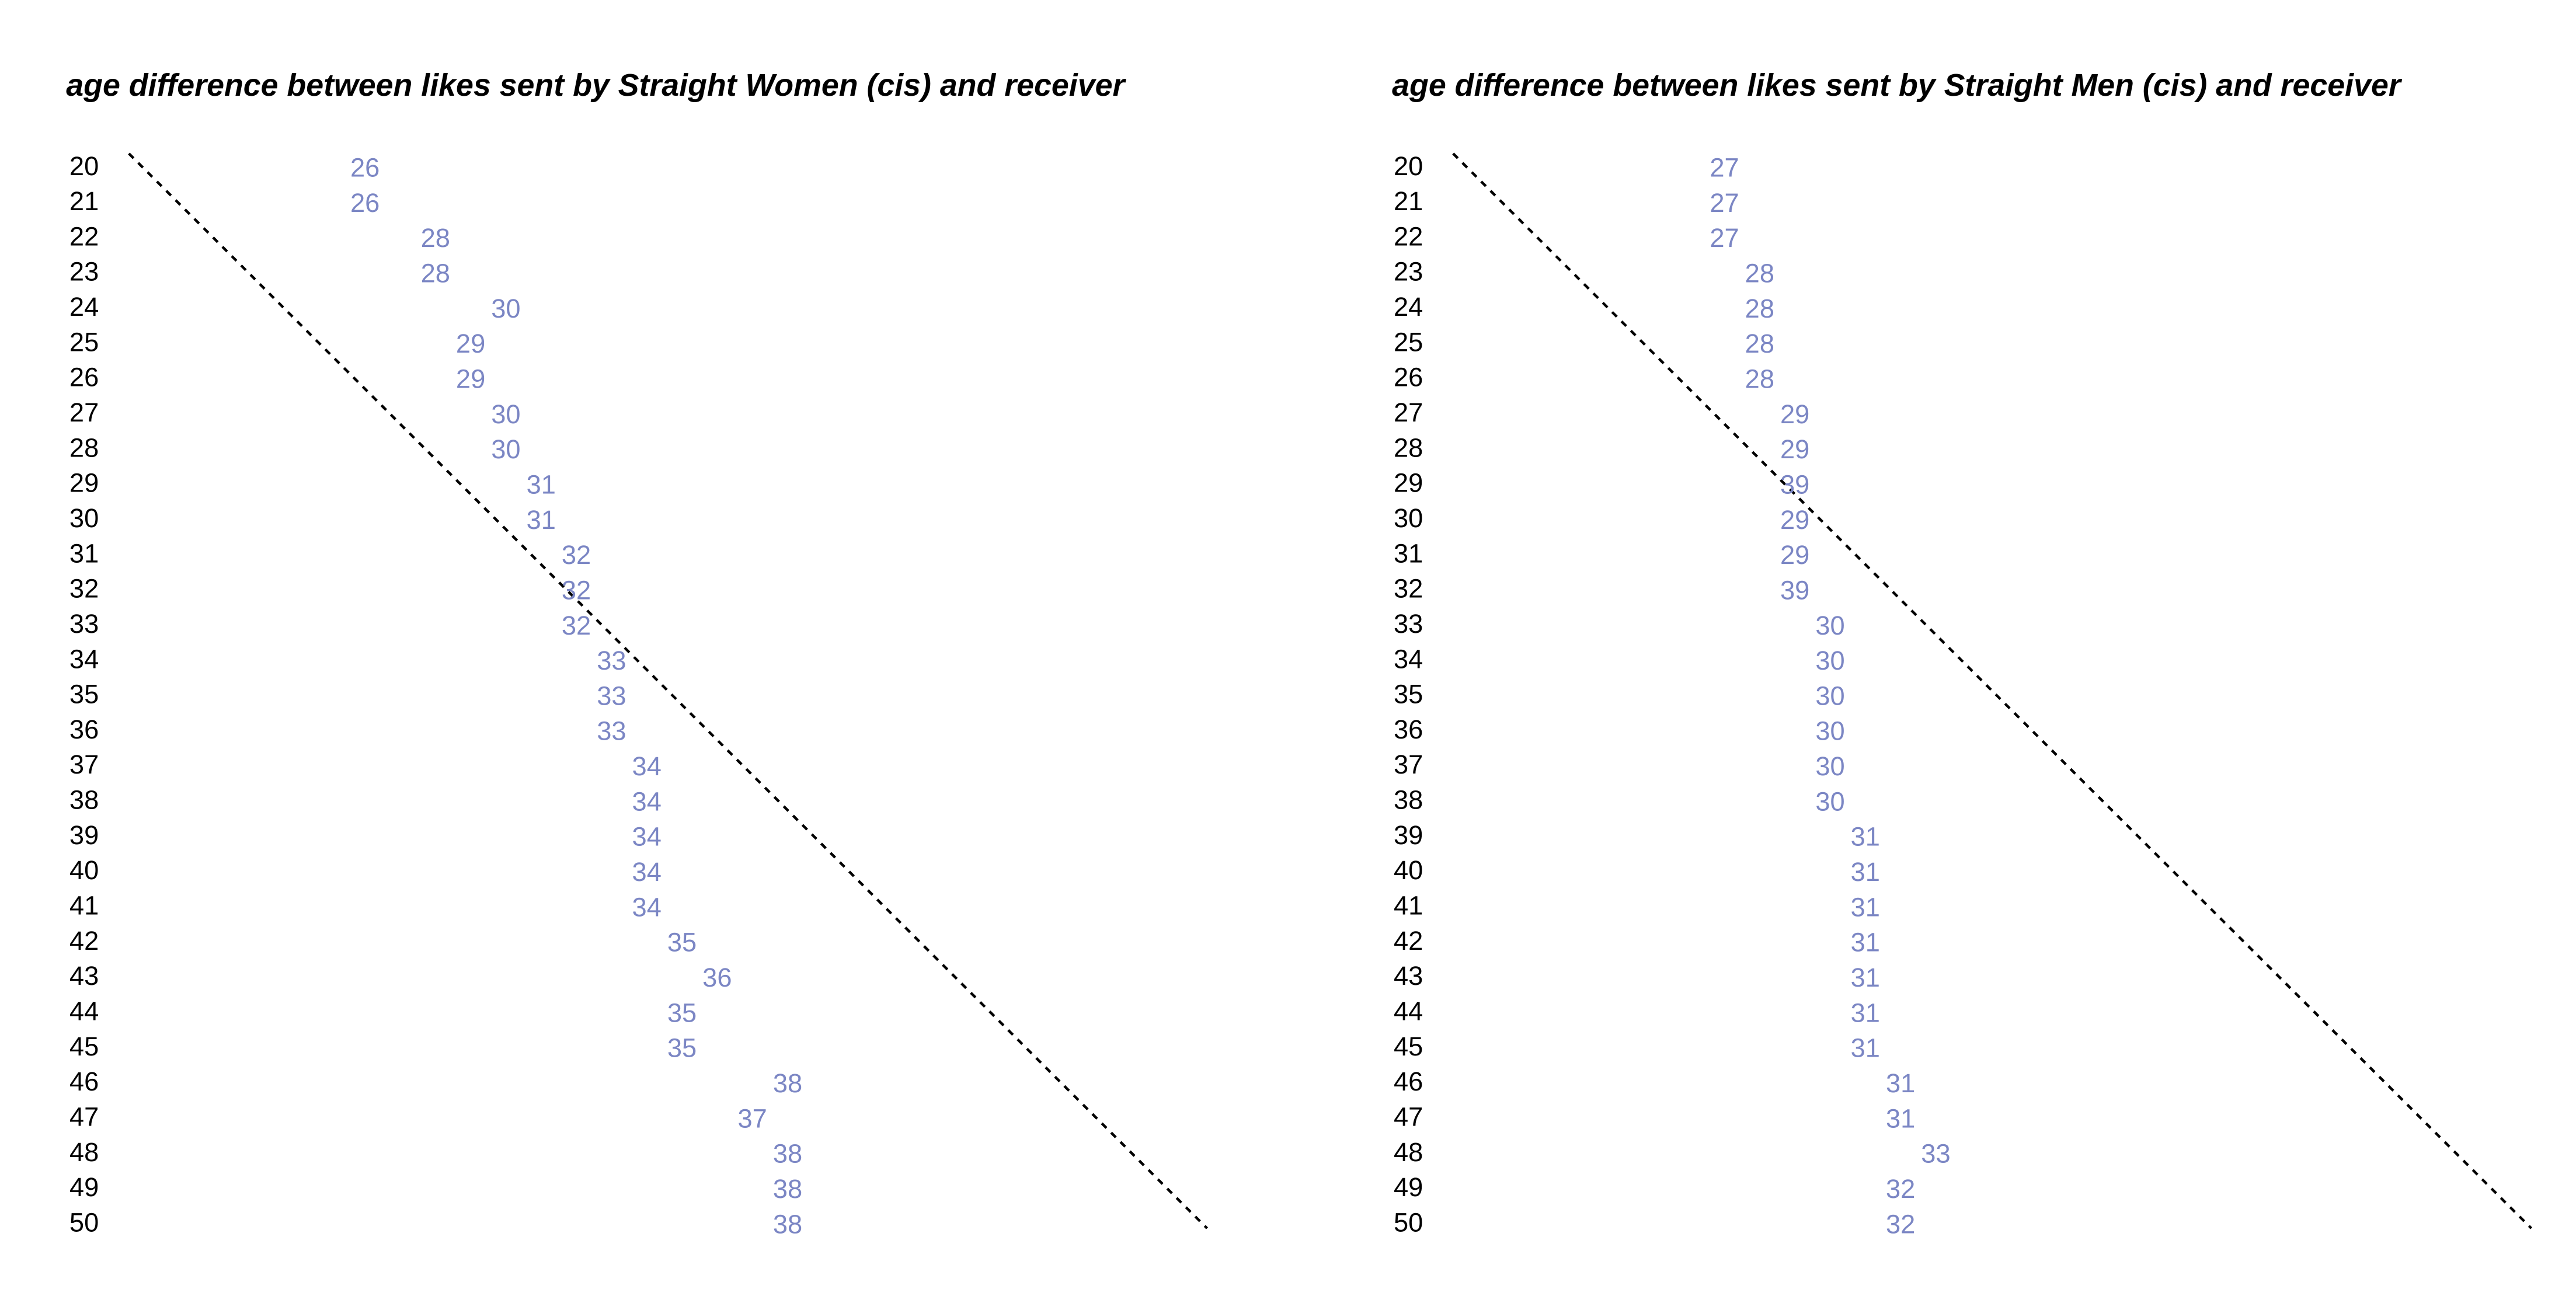 The width and height of the screenshot is (2576, 1296). Describe the element at coordinates (1408, 413) in the screenshot. I see `sender-age-label: 27` at that location.